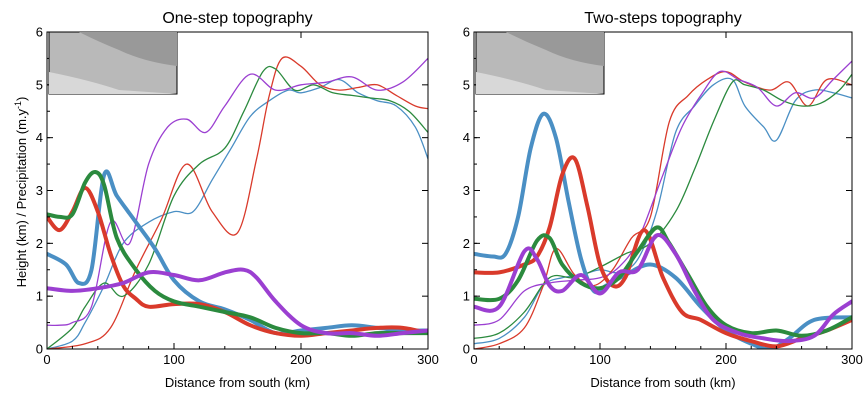  Describe the element at coordinates (662, 18) in the screenshot. I see `panel-title: Two-steps topography` at that location.